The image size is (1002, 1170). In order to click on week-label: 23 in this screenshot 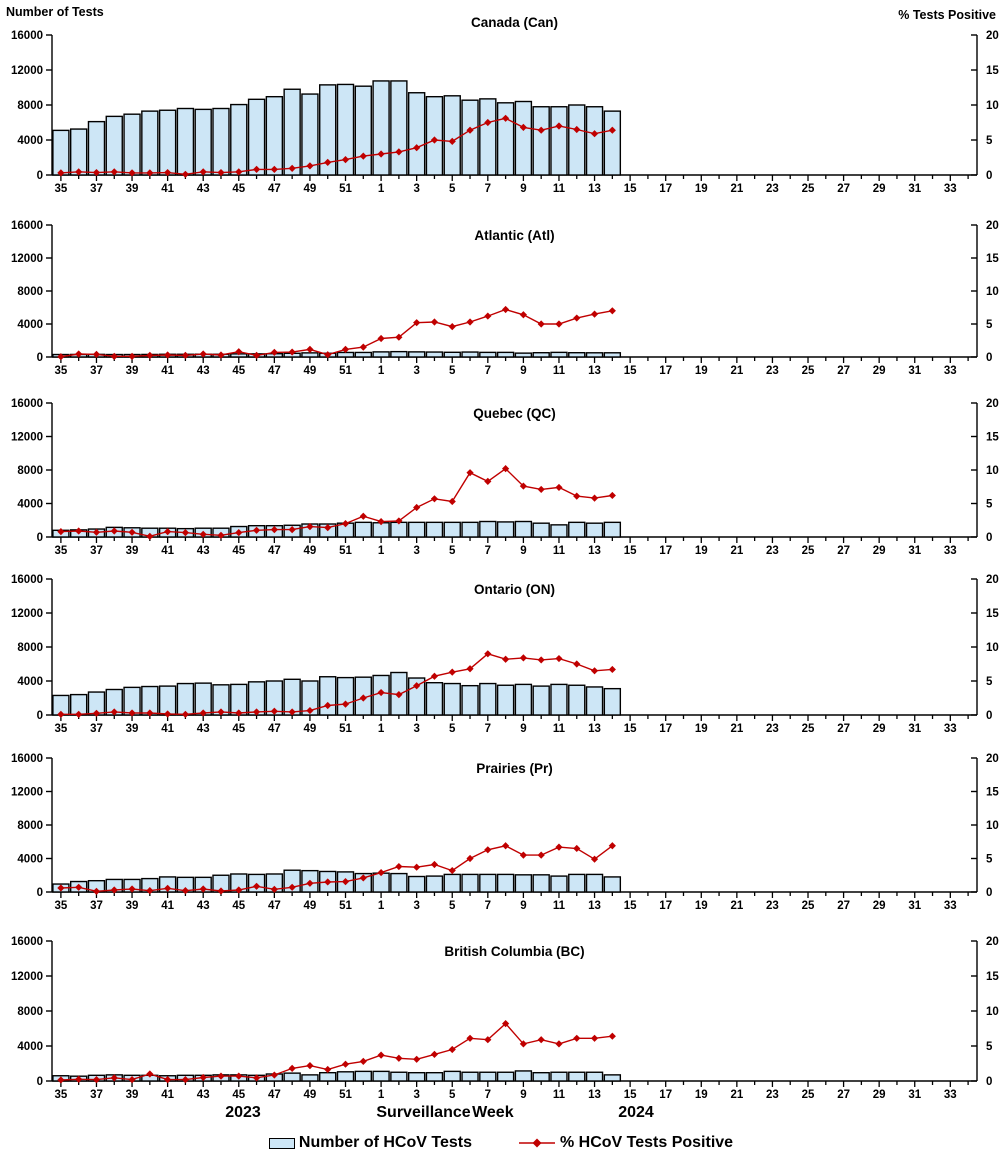, I will do `click(772, 371)`.